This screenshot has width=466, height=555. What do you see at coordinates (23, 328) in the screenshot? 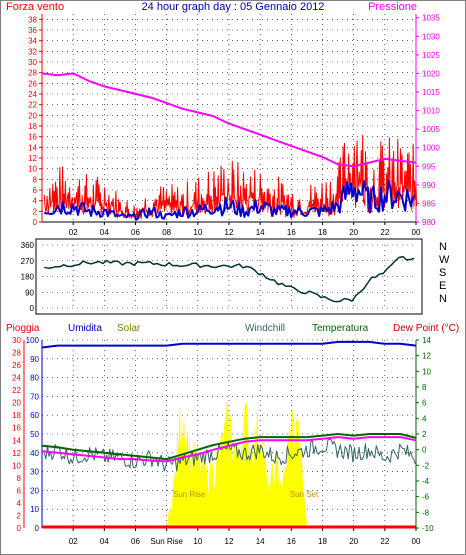
I see `legend-label: Pioggia` at bounding box center [23, 328].